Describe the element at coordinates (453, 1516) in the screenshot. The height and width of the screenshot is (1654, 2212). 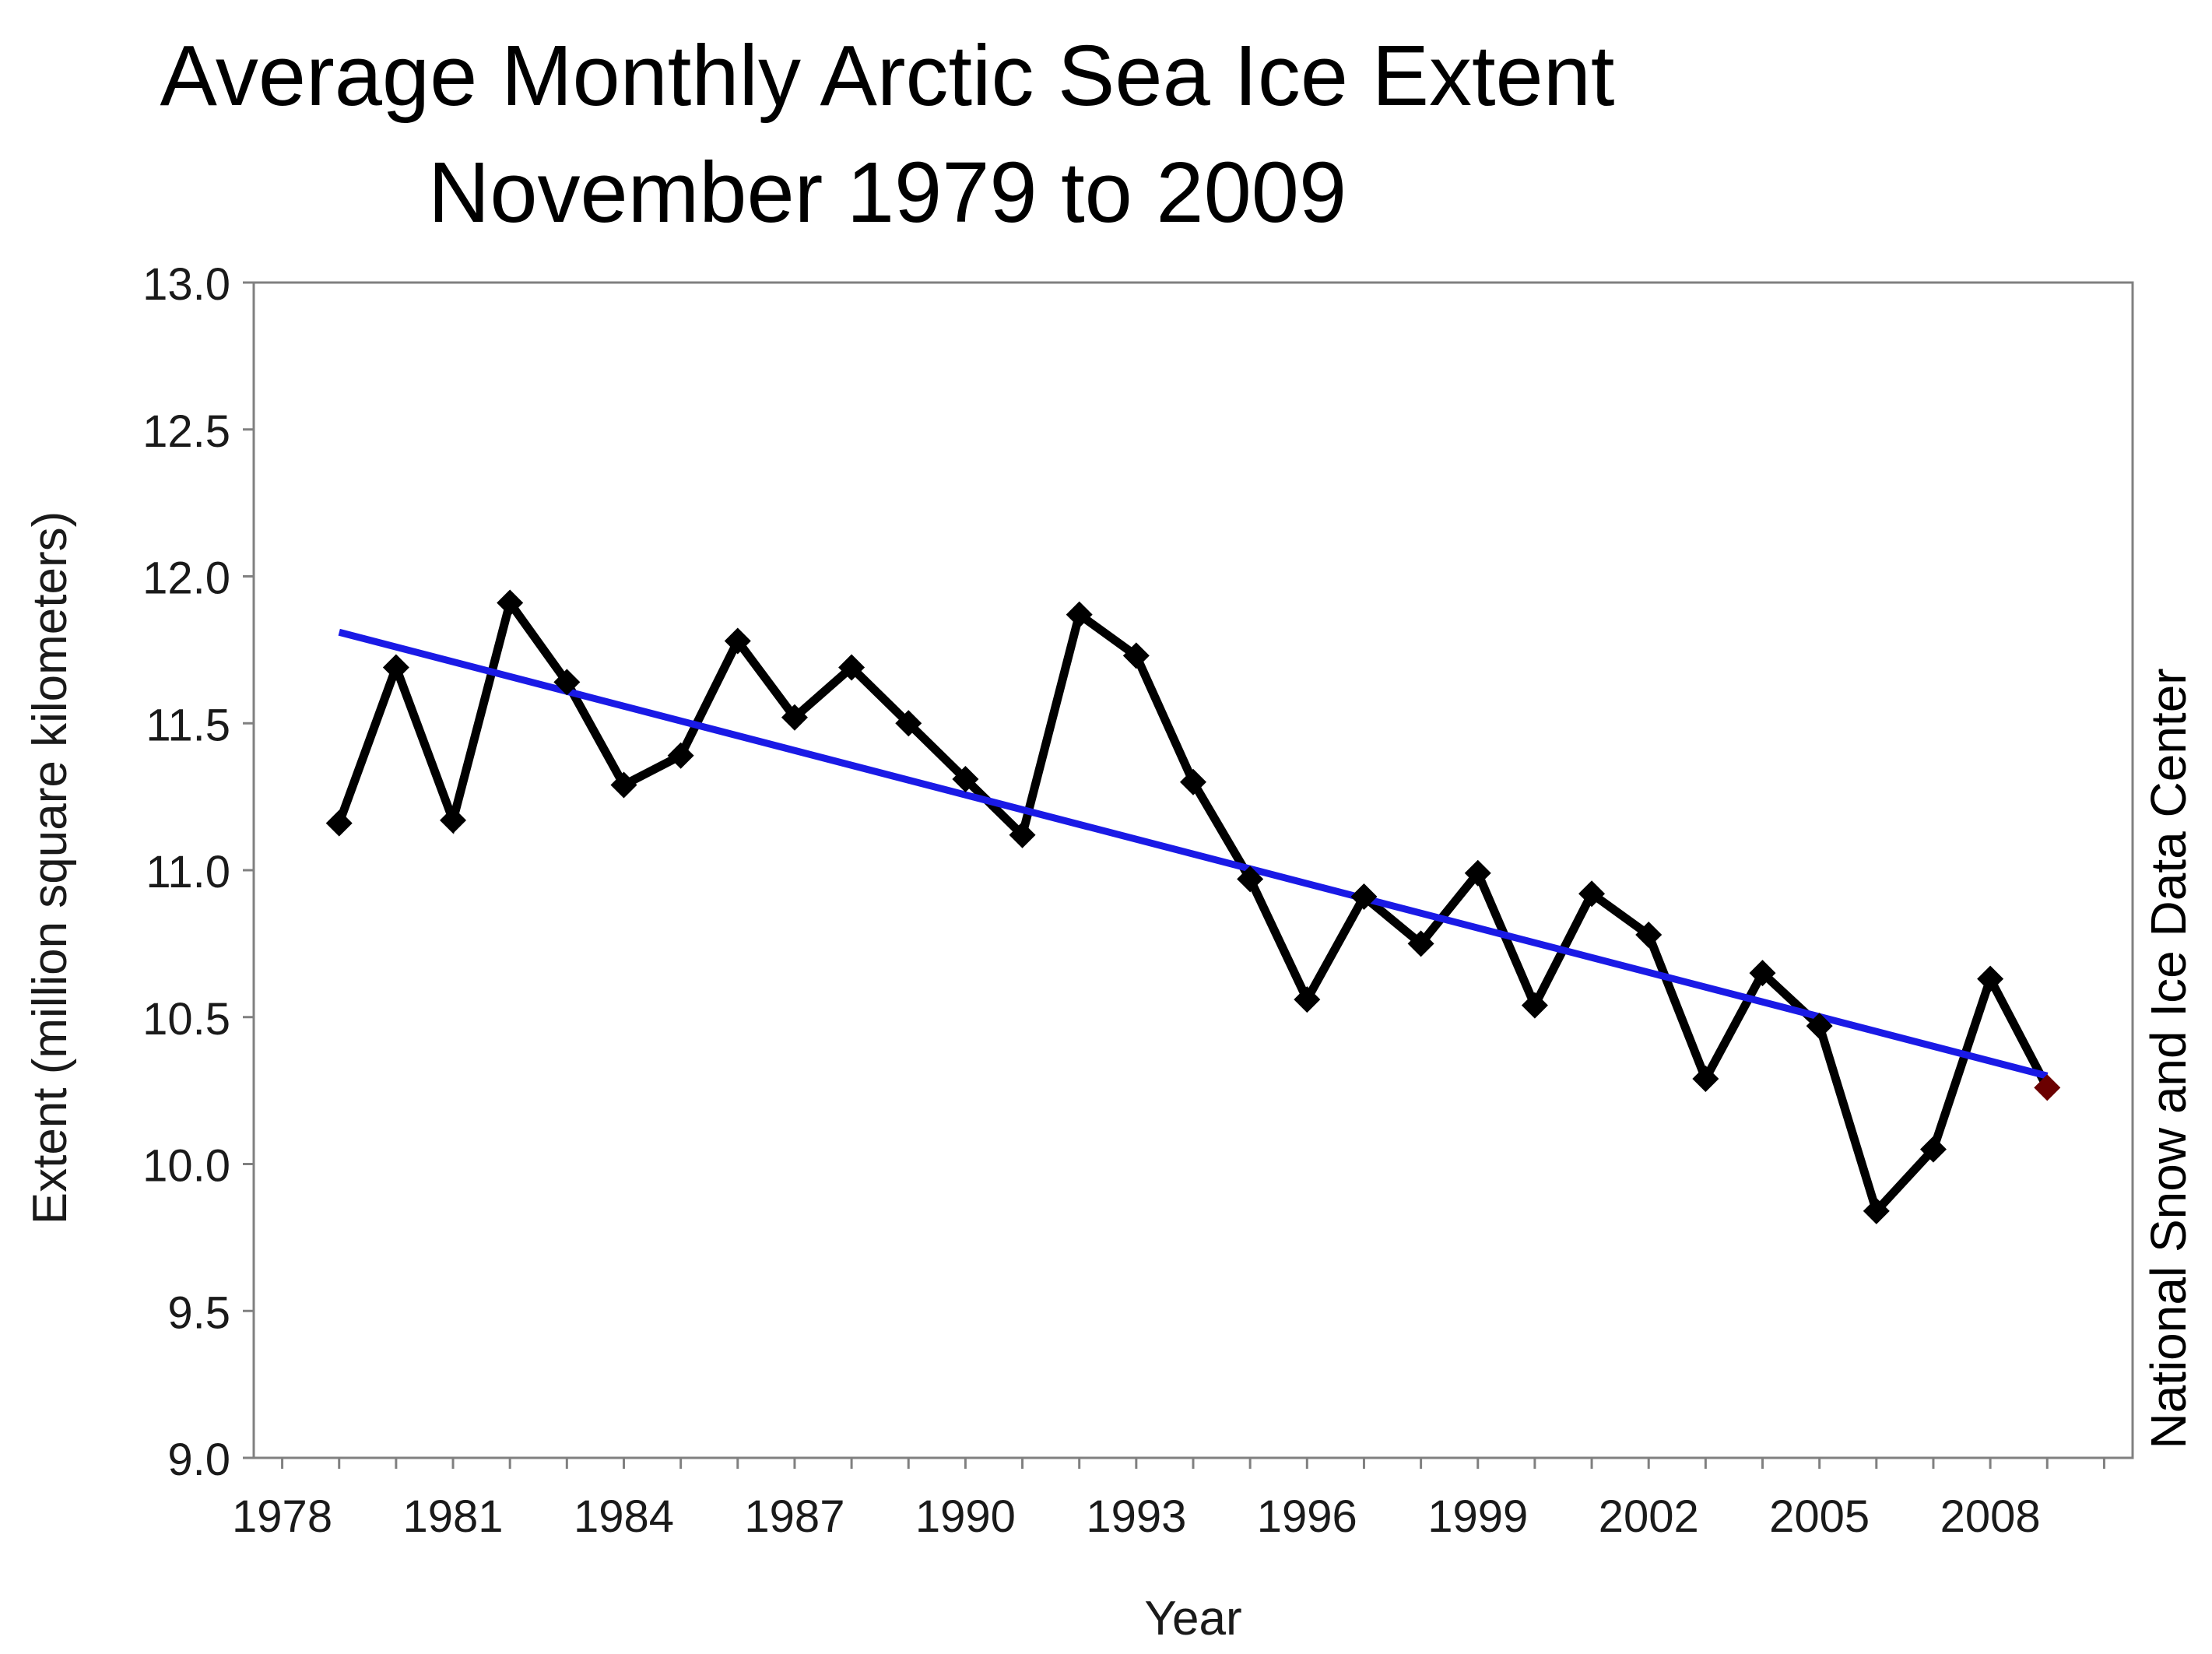
I see `x-tick-label: 1981` at that location.